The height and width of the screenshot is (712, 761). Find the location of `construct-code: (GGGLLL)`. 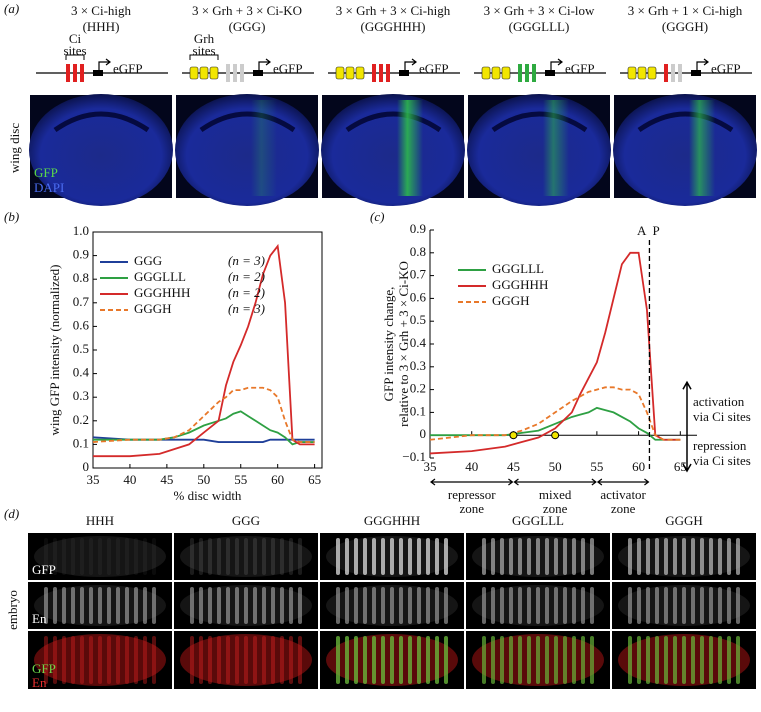

construct-code: (GGGLLL) is located at coordinates (539, 26).